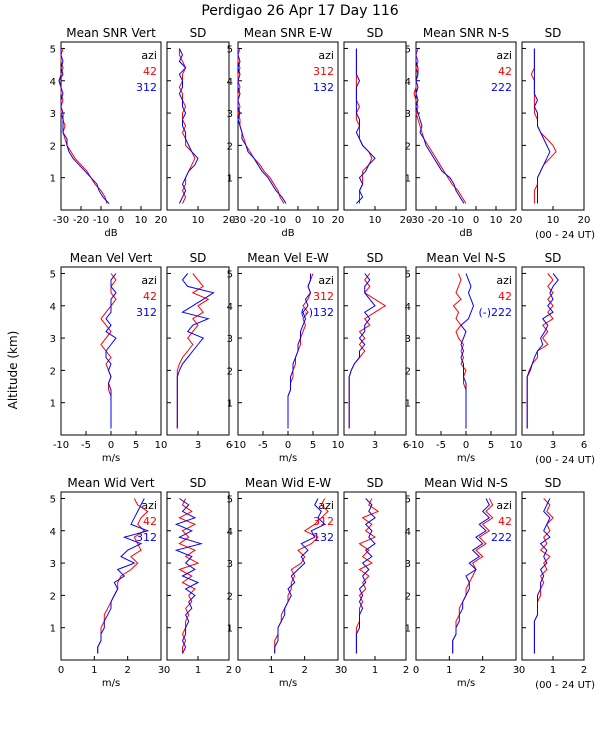 The height and width of the screenshot is (750, 600). I want to click on x-axis-label: dB, so click(287, 233).